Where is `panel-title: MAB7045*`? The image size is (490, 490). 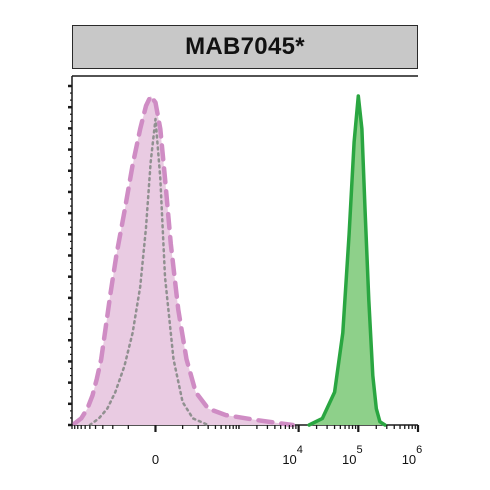 panel-title: MAB7045* is located at coordinates (245, 46).